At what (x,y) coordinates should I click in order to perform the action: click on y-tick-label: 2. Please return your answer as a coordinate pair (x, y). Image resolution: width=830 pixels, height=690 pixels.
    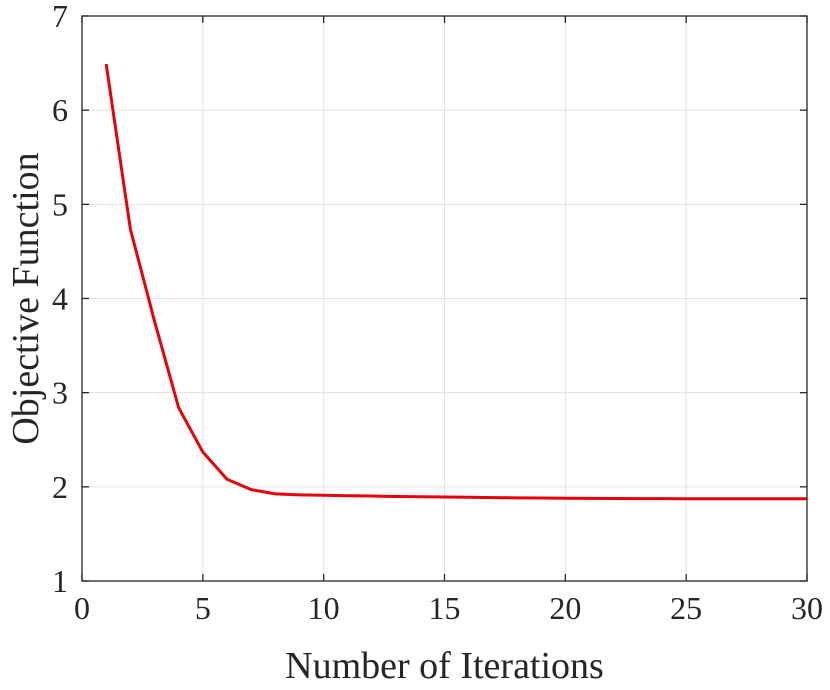
    Looking at the image, I should click on (60, 487).